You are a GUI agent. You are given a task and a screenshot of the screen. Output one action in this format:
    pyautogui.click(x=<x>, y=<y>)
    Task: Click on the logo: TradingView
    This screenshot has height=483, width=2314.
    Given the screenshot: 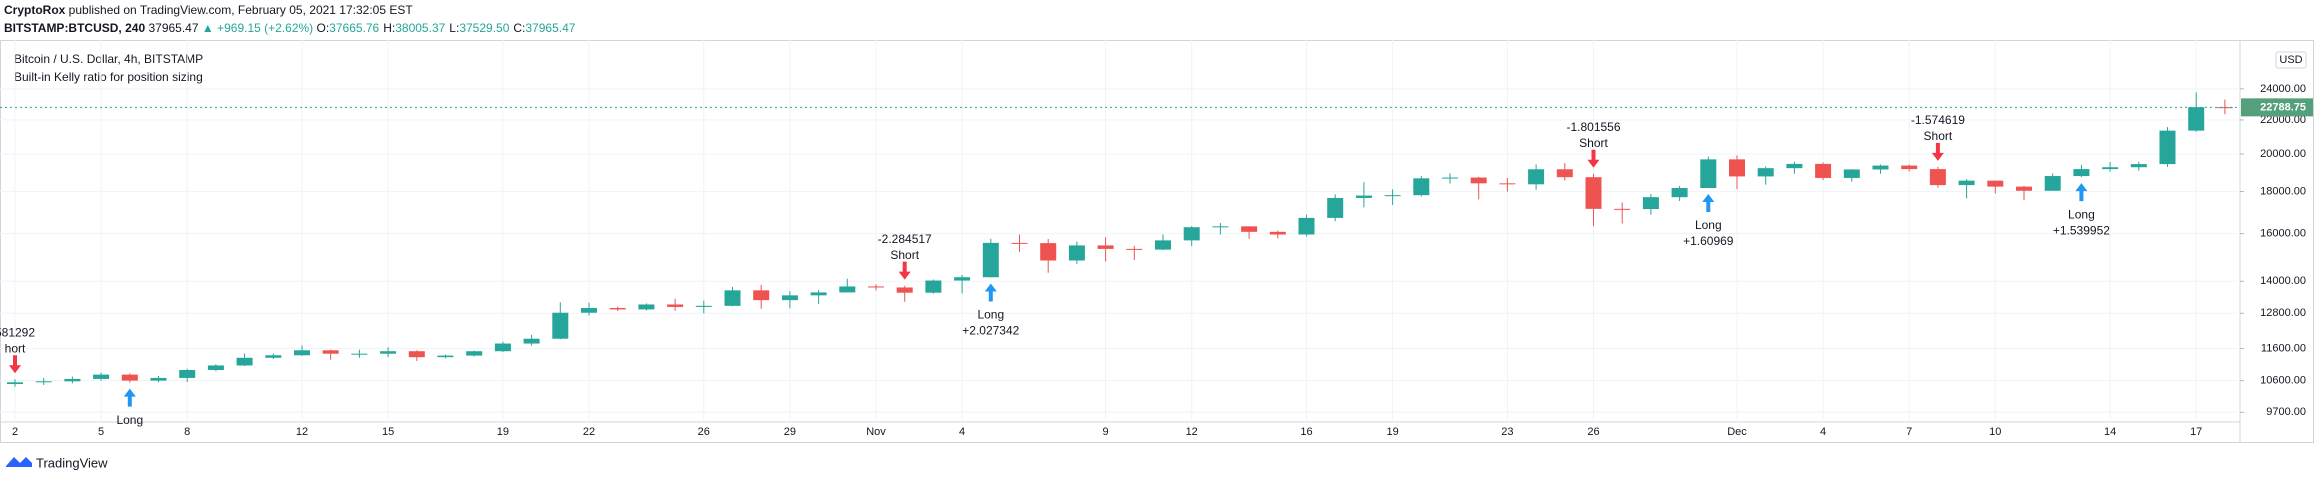 What is the action you would take?
    pyautogui.click(x=57, y=462)
    